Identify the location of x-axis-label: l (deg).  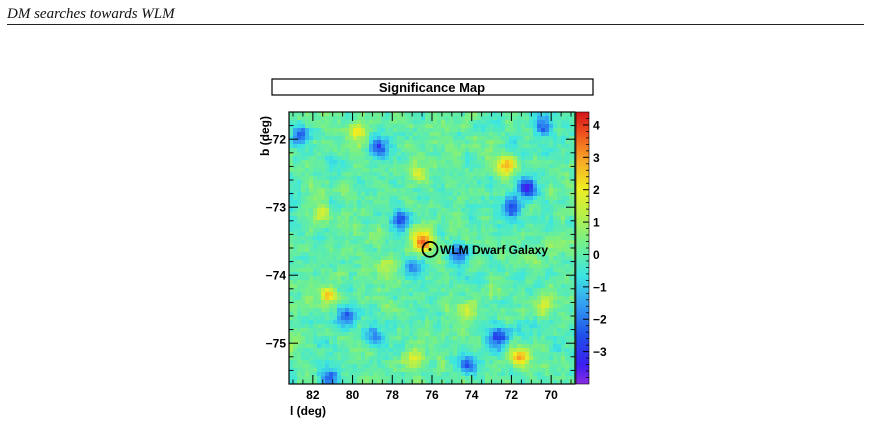
(308, 411).